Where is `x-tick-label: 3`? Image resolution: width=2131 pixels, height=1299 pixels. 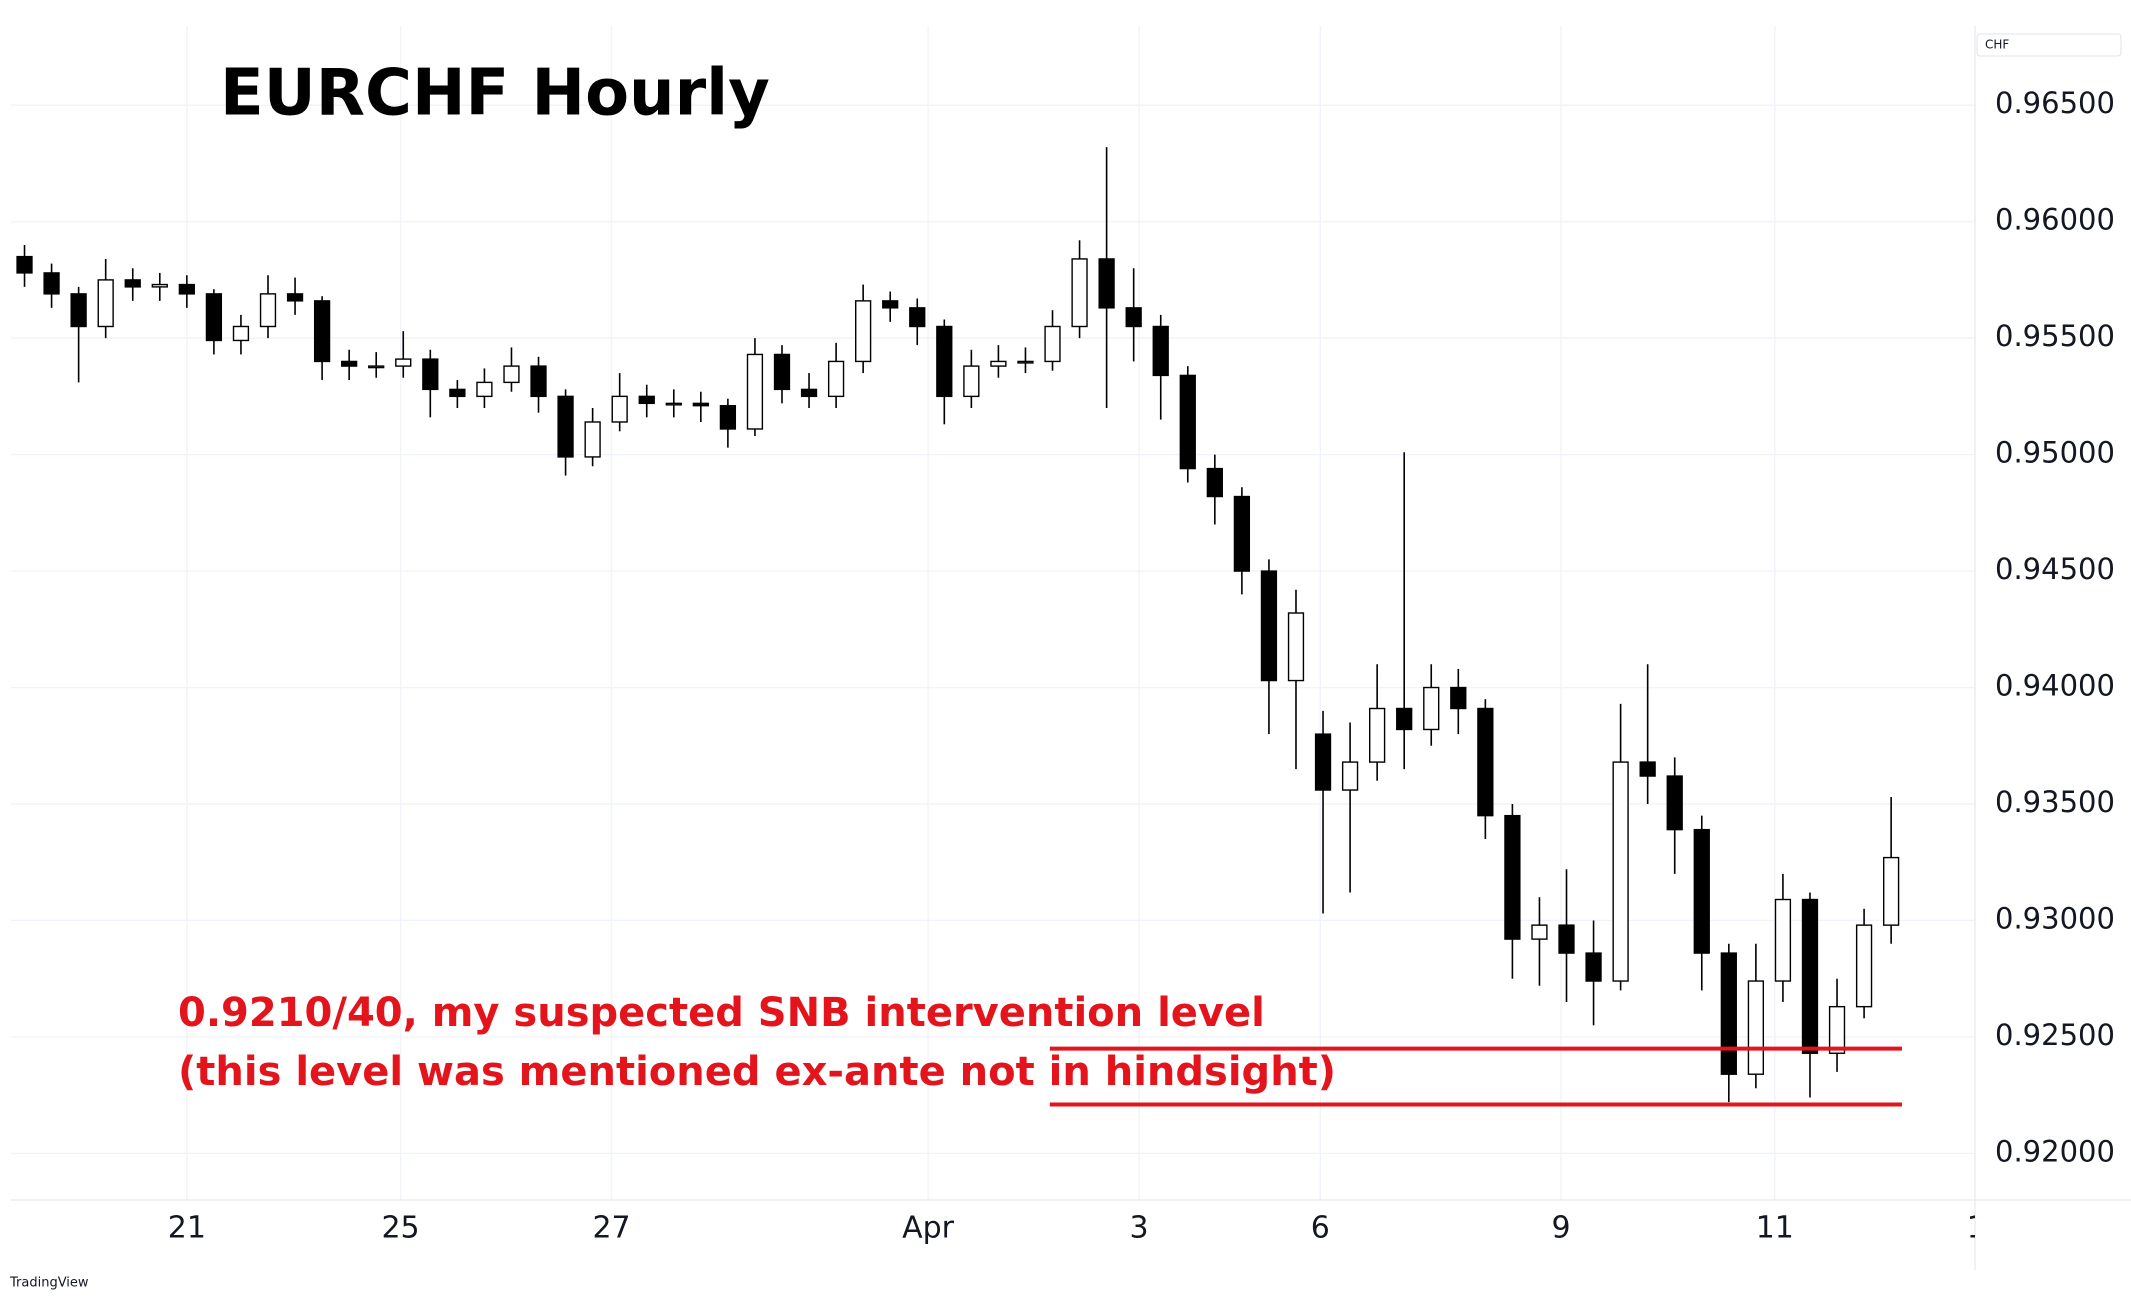
x-tick-label: 3 is located at coordinates (1139, 1228).